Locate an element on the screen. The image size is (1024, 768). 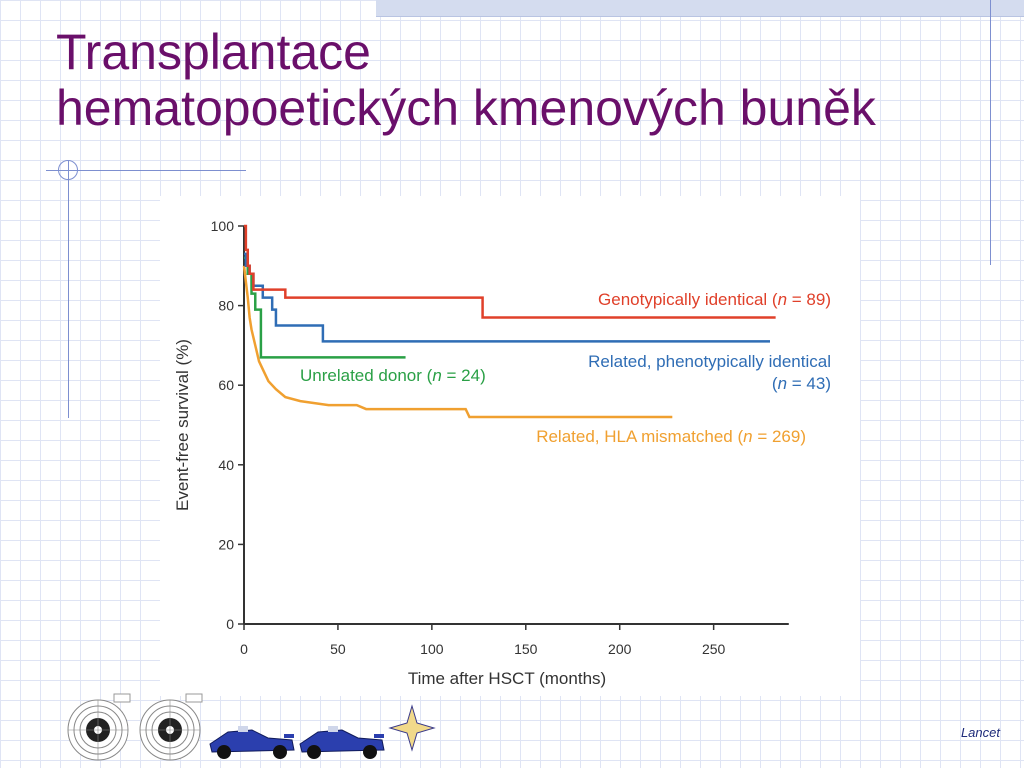
star-icon is located at coordinates (412, 728).